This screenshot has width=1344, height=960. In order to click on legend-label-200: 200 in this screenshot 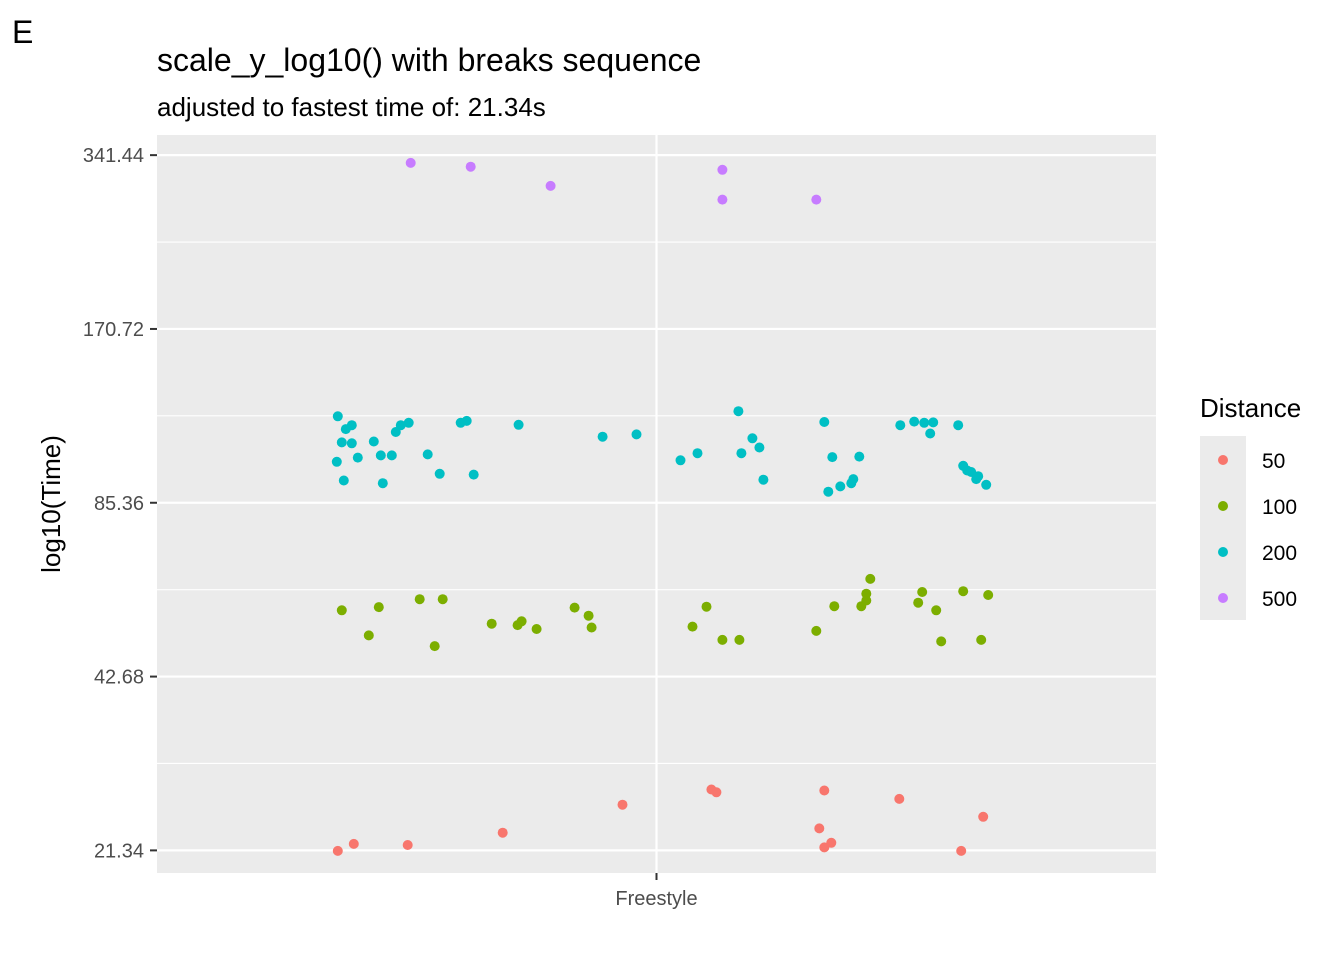, I will do `click(1279, 553)`.